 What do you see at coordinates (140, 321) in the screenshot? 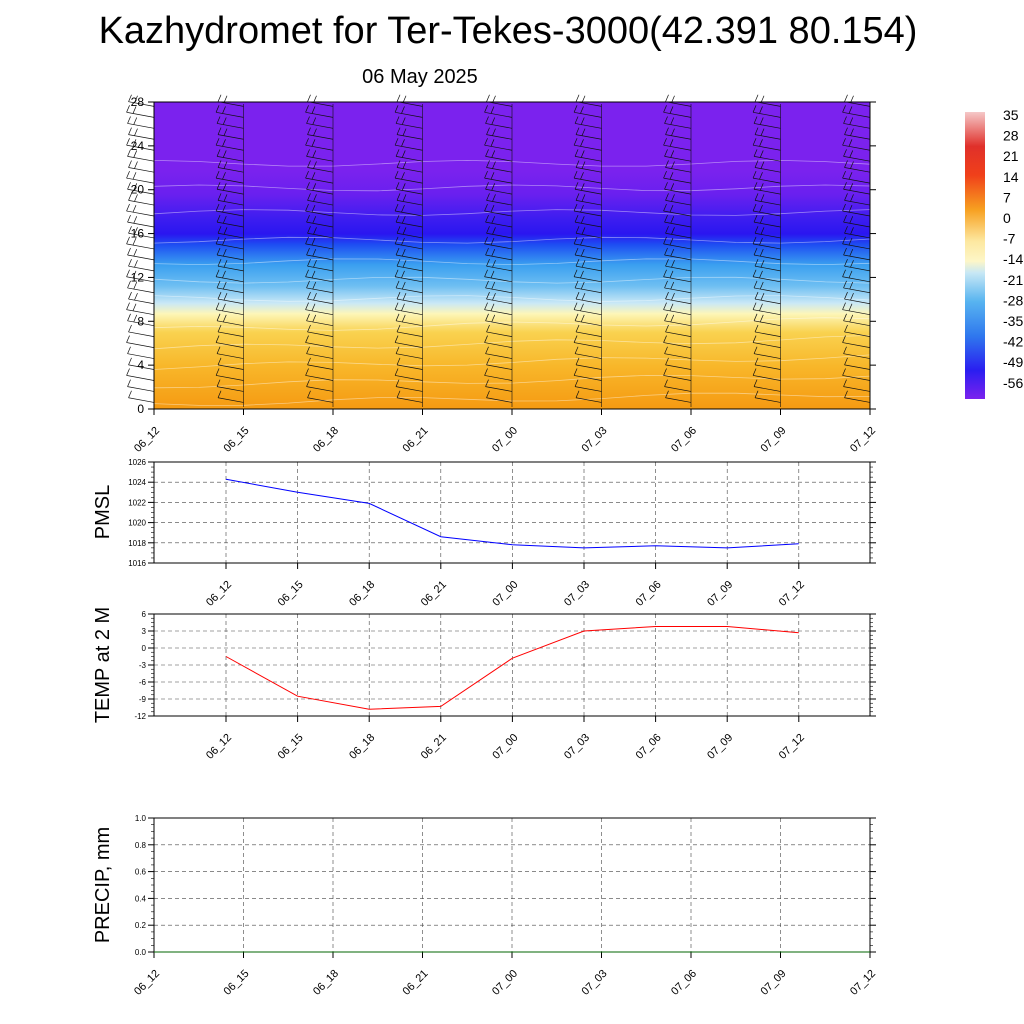
I see `y-tick-label: 8` at bounding box center [140, 321].